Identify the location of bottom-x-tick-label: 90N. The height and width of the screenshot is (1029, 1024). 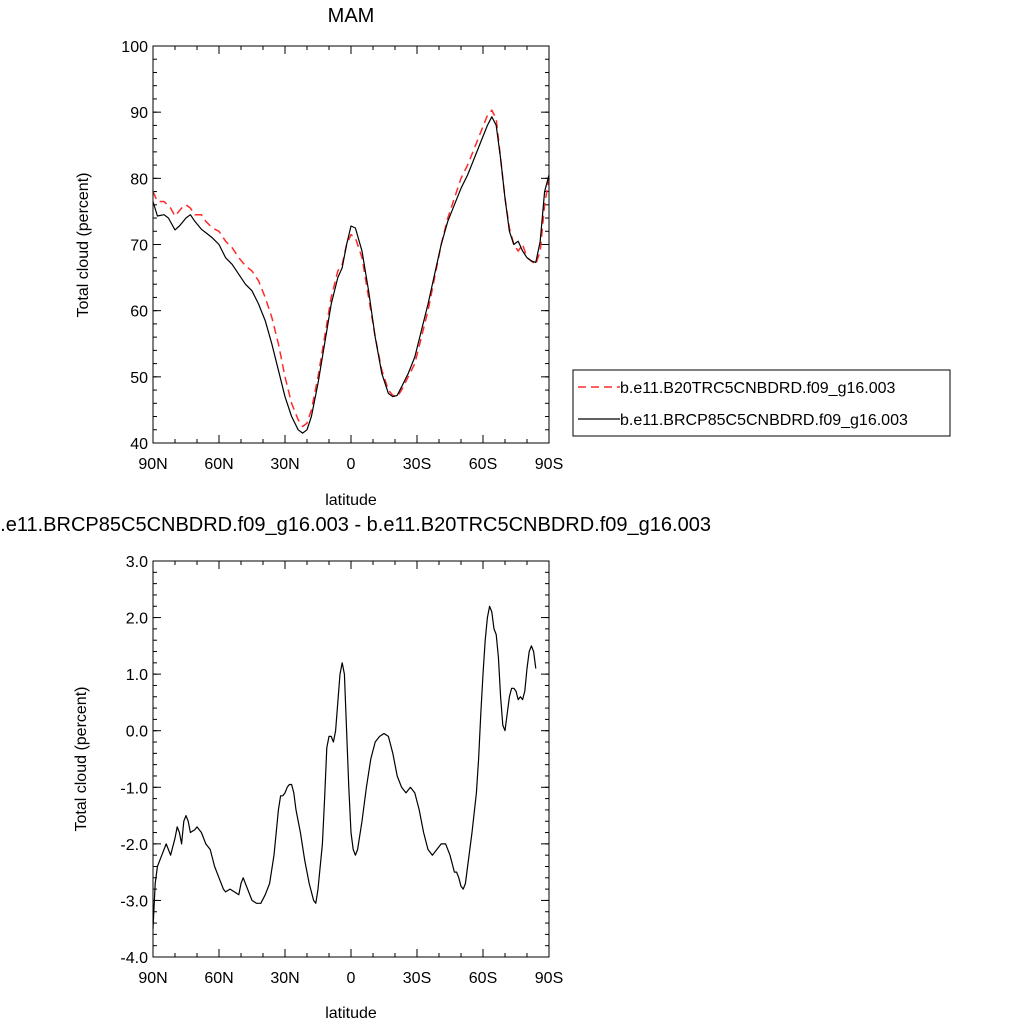
(152, 978).